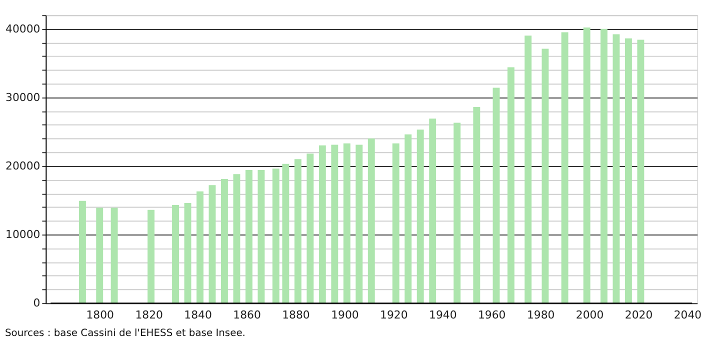  I want to click on source-note: Sources : base Cassini de l'EHESS et base Insee., so click(125, 333).